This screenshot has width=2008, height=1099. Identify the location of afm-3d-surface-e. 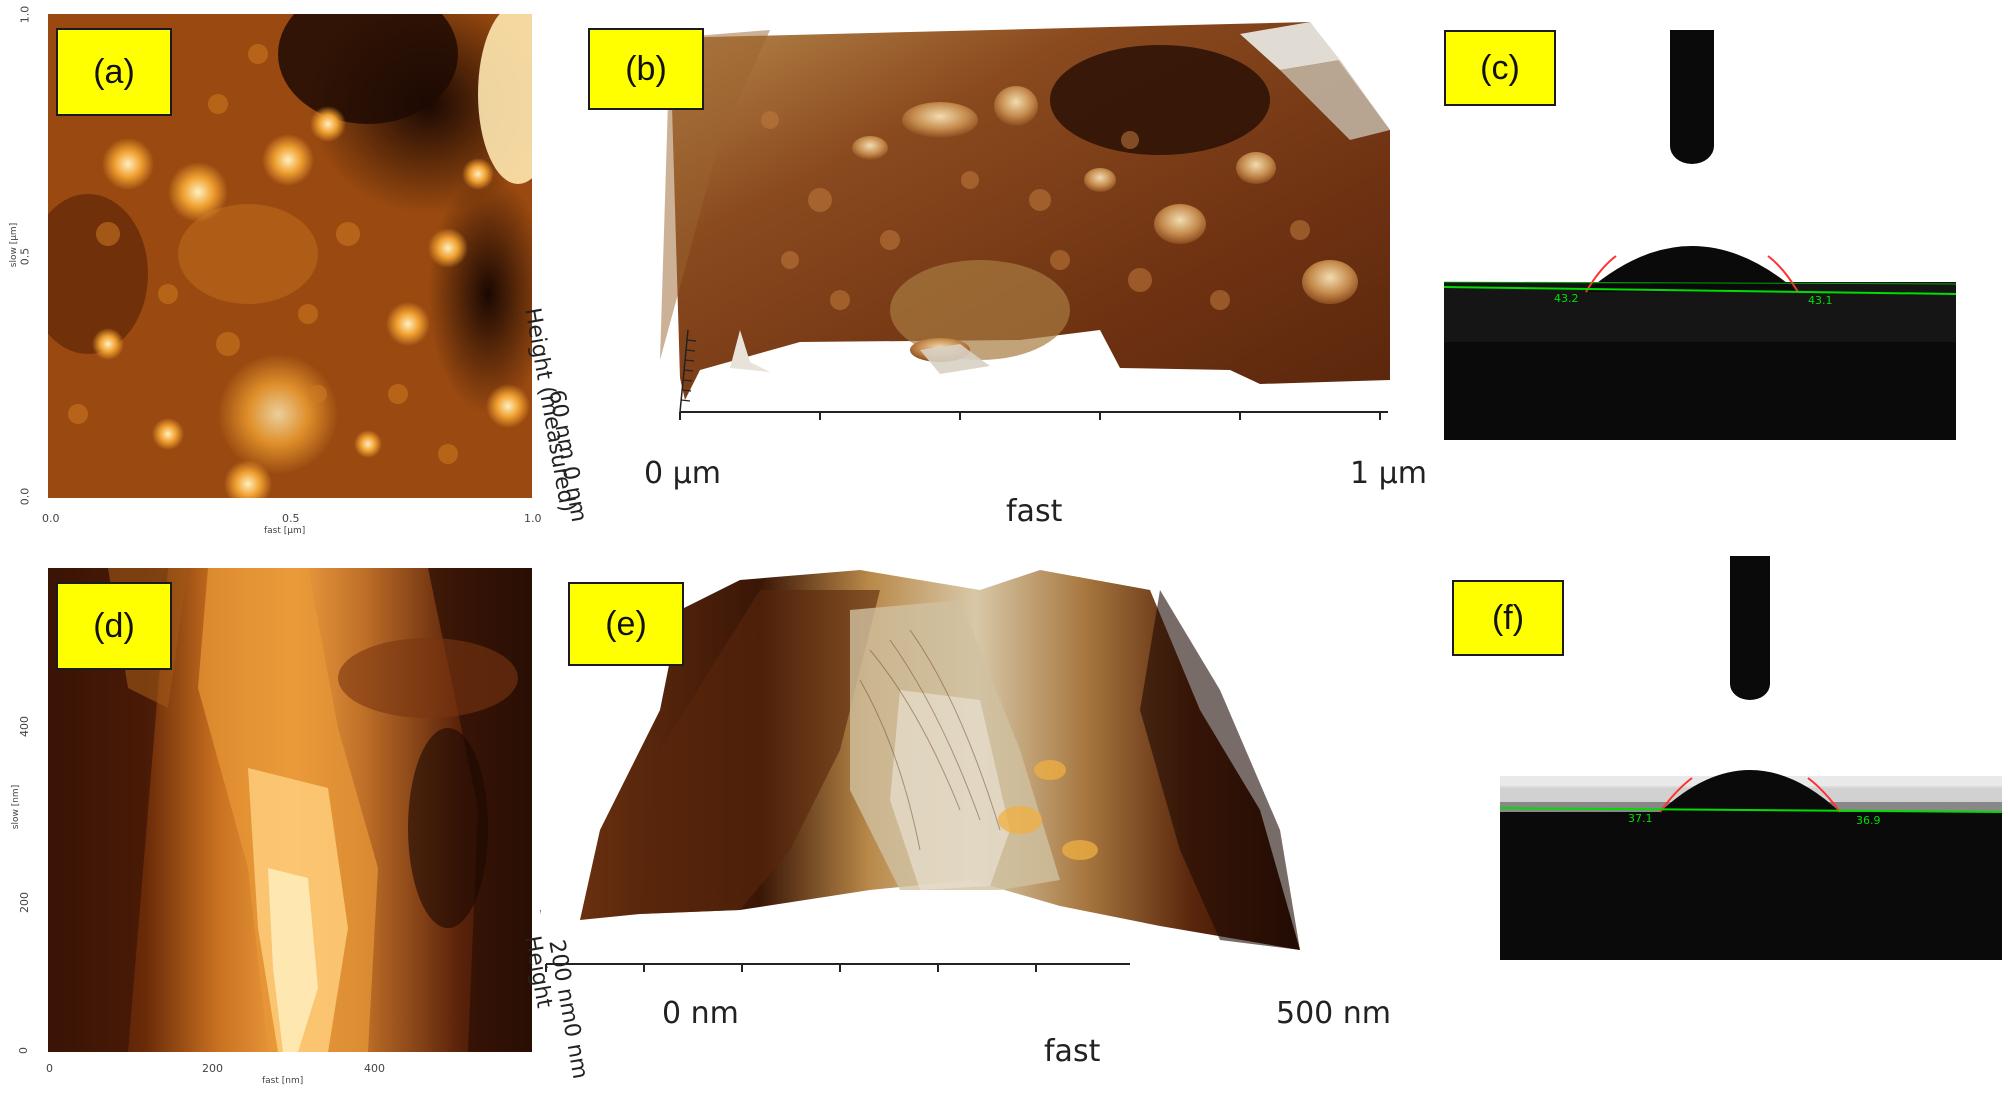
(920, 771).